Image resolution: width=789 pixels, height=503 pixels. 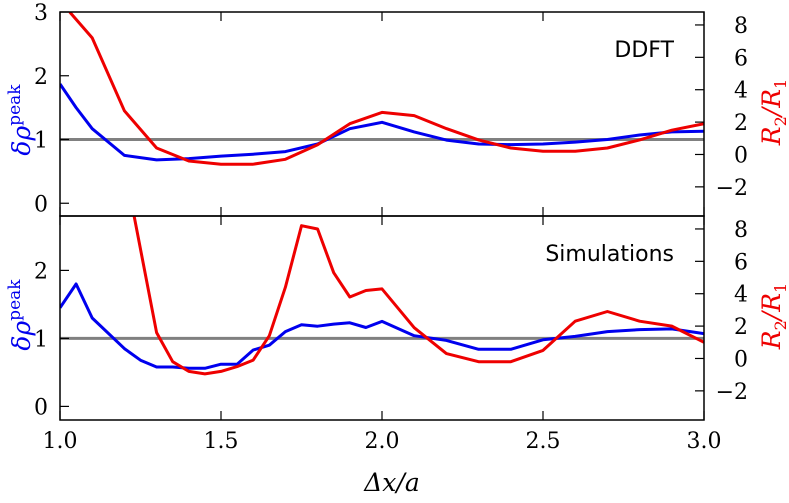 What do you see at coordinates (644, 50) in the screenshot?
I see `panel-label: DDFT` at bounding box center [644, 50].